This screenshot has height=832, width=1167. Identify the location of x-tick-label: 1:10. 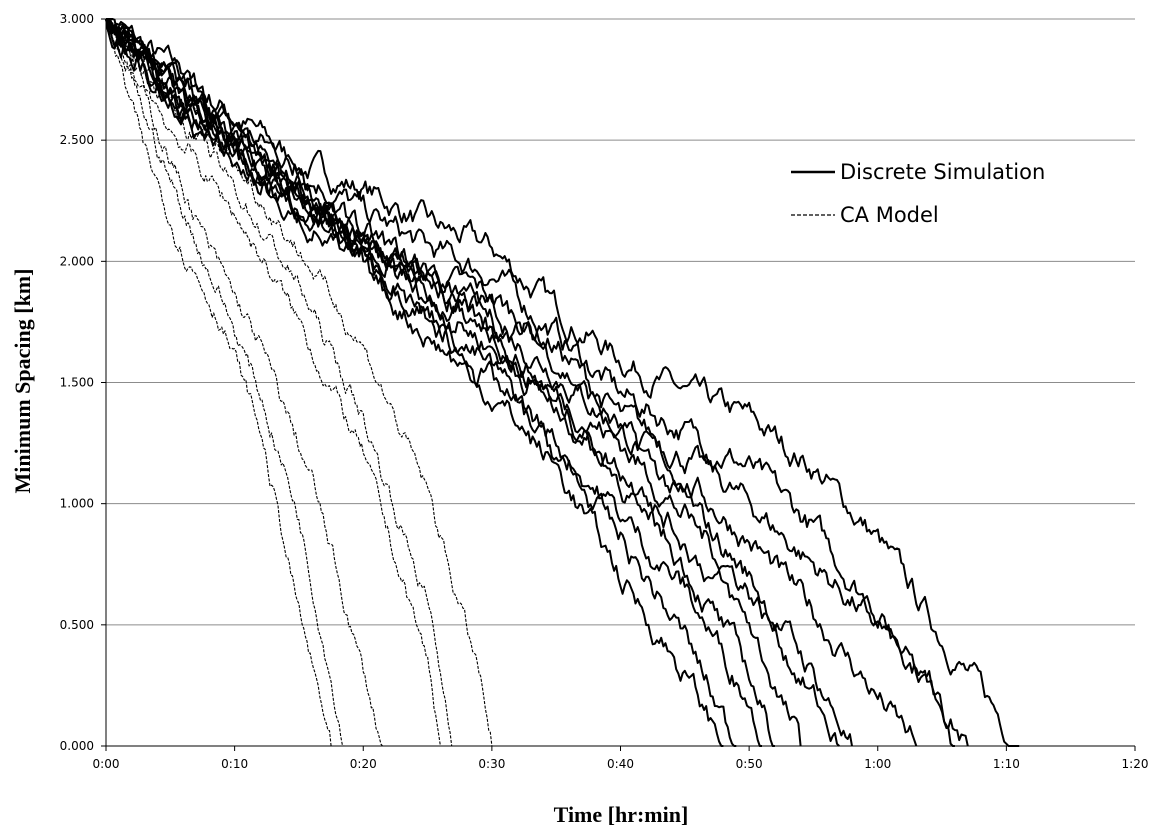
(1006, 764).